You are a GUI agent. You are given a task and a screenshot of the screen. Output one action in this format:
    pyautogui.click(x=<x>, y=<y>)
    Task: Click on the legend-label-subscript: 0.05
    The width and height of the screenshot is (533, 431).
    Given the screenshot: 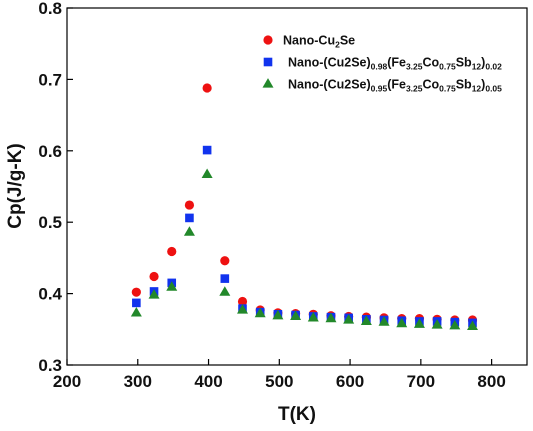 What is the action you would take?
    pyautogui.click(x=493, y=89)
    